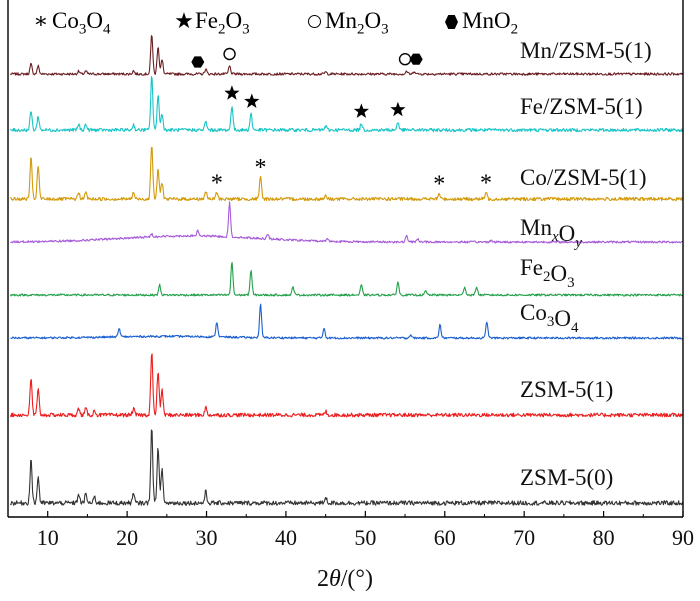 This screenshot has width=700, height=601. Describe the element at coordinates (207, 537) in the screenshot. I see `x-tick-label-30: 30` at that location.